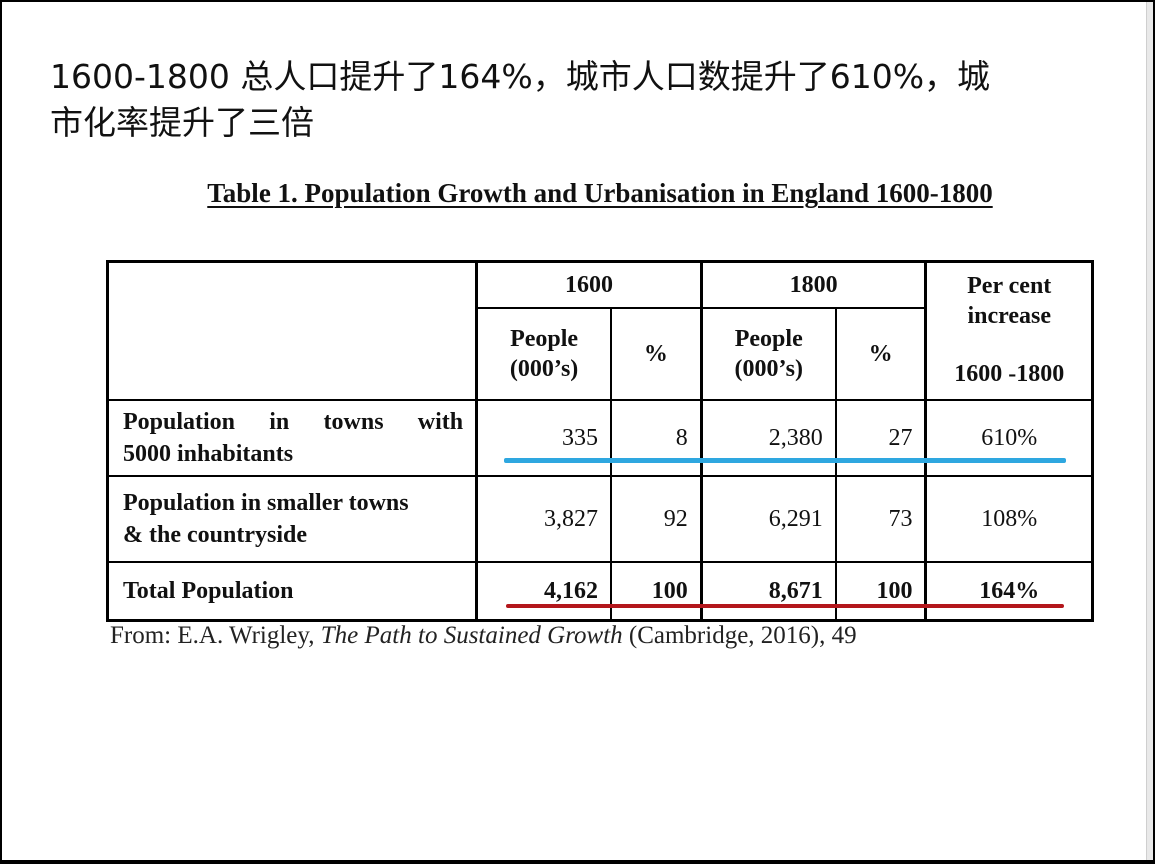 The height and width of the screenshot is (864, 1155). I want to click on row-label: Total Population, so click(292, 591).